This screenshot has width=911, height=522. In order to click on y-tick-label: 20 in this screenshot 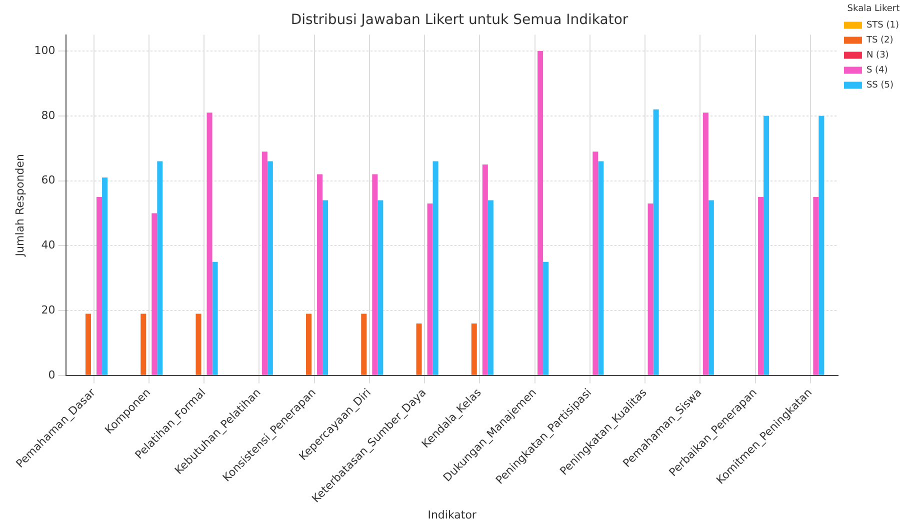, I will do `click(48, 309)`.